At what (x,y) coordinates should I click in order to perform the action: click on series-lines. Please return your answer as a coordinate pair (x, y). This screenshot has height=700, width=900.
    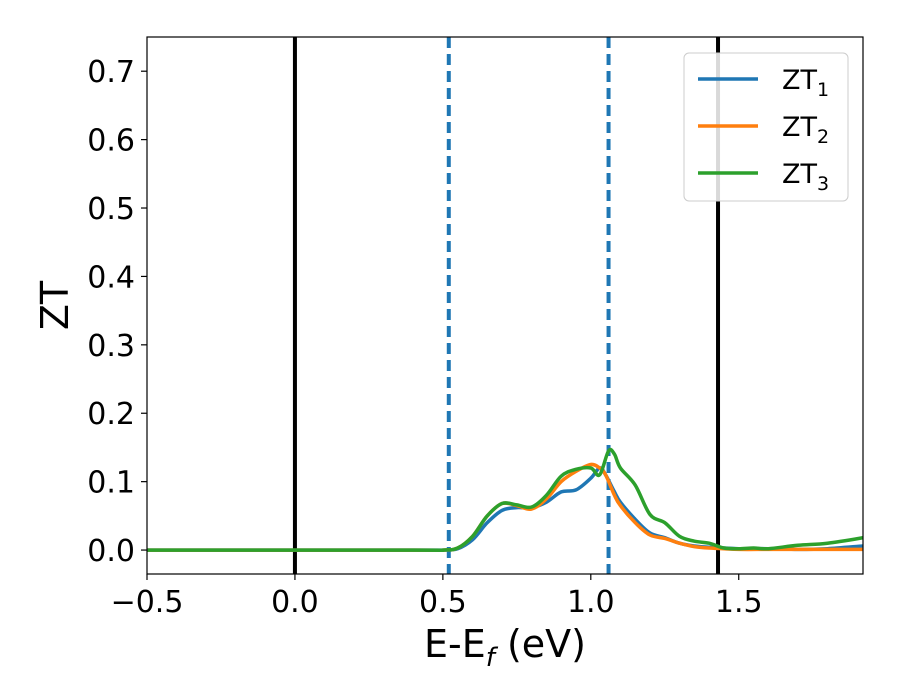
    Looking at the image, I should click on (505, 499).